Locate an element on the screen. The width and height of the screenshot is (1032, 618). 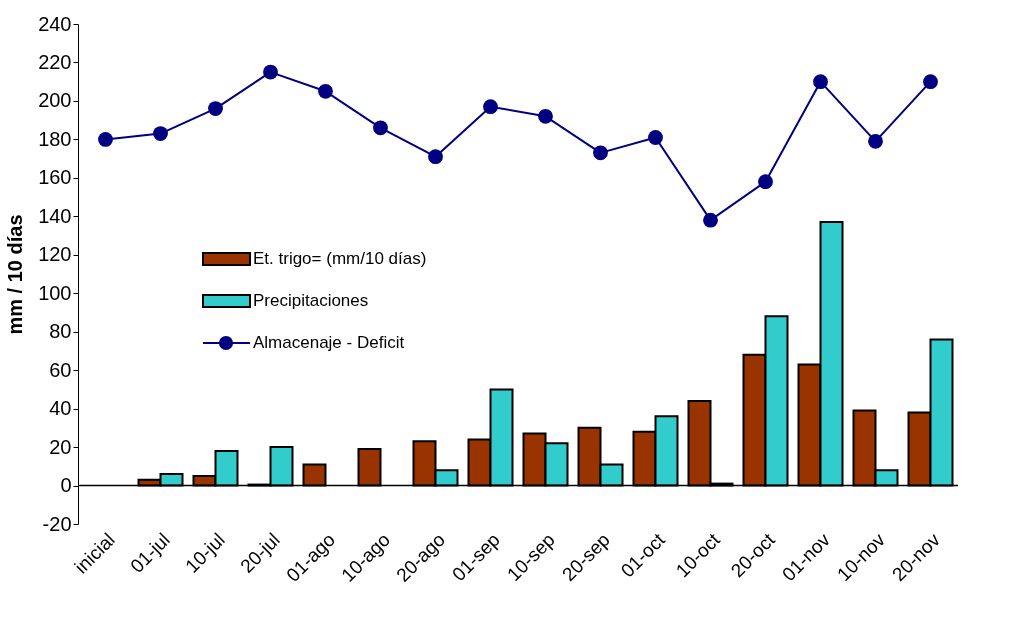
y-tick-label: 40 is located at coordinates (60, 408).